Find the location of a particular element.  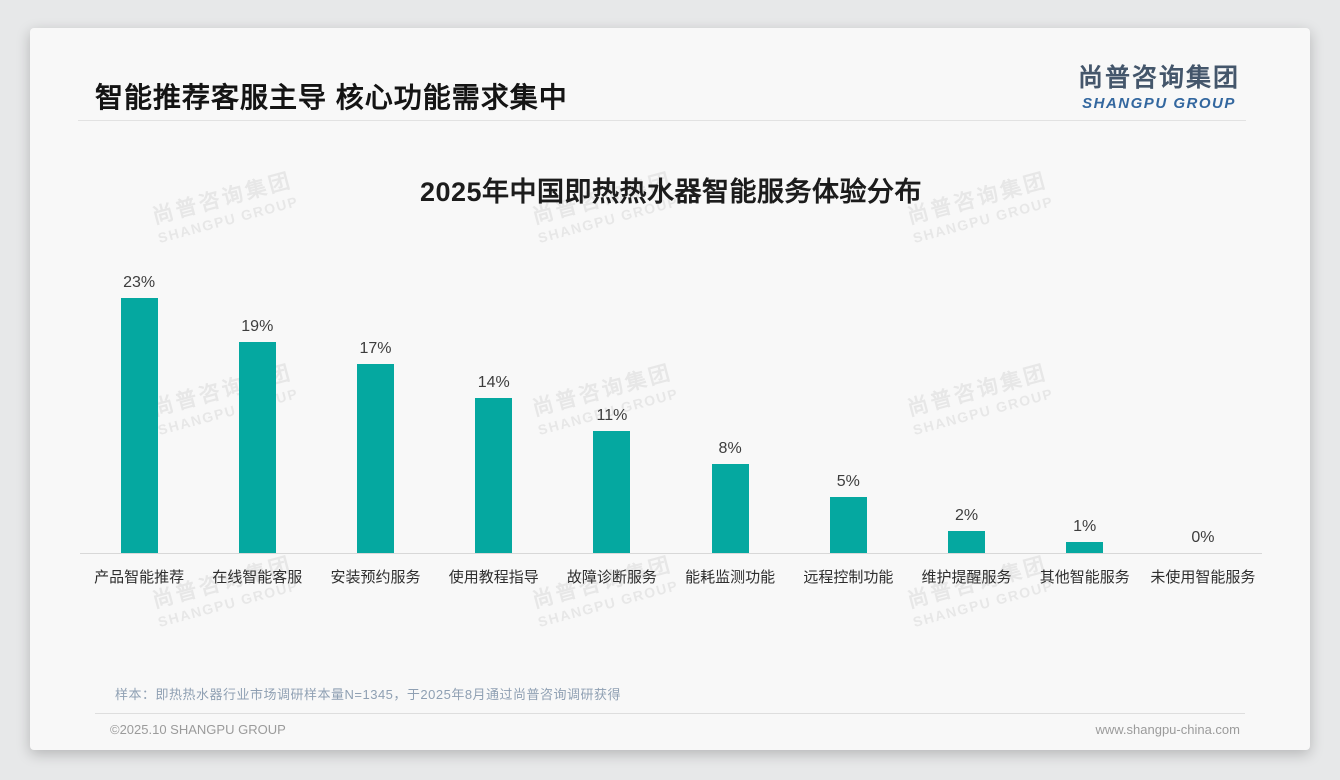

bar-slot: 11% is located at coordinates (612, 480).